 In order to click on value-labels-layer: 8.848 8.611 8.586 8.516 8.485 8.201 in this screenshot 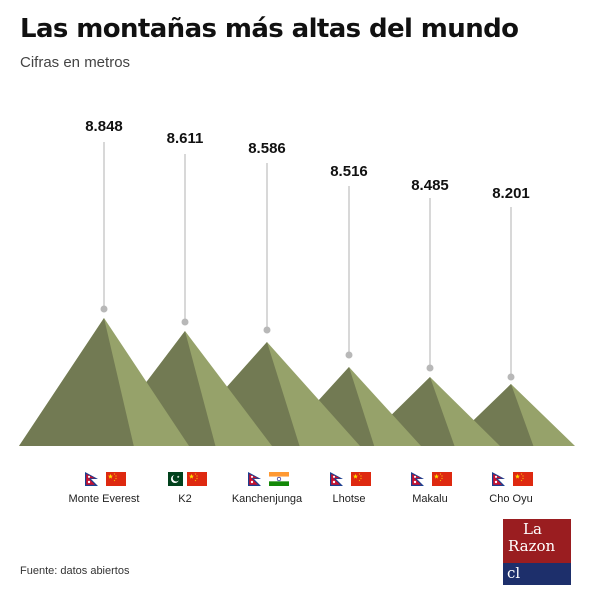, I will do `click(307, 160)`.